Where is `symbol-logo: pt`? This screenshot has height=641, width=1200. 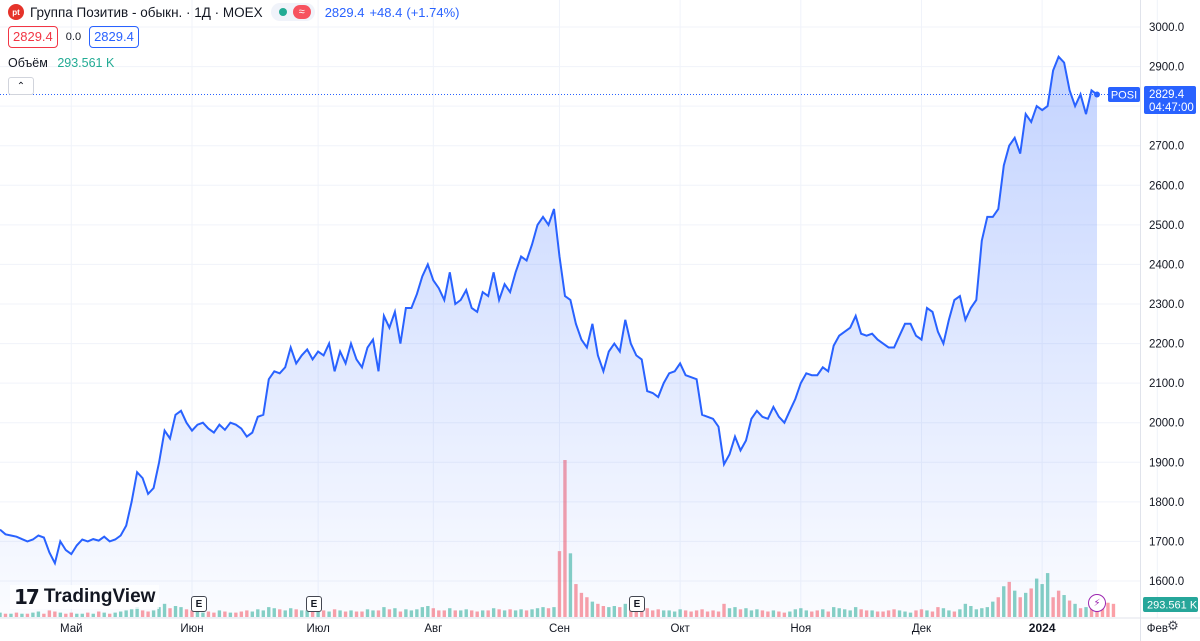 symbol-logo: pt is located at coordinates (16, 12).